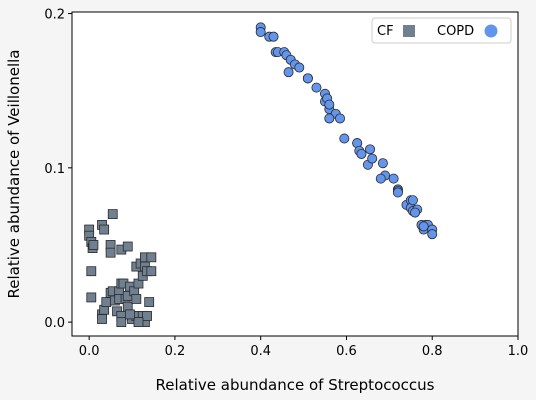 The image size is (536, 400). What do you see at coordinates (175, 351) in the screenshot?
I see `x-tick-label: 0.2` at bounding box center [175, 351].